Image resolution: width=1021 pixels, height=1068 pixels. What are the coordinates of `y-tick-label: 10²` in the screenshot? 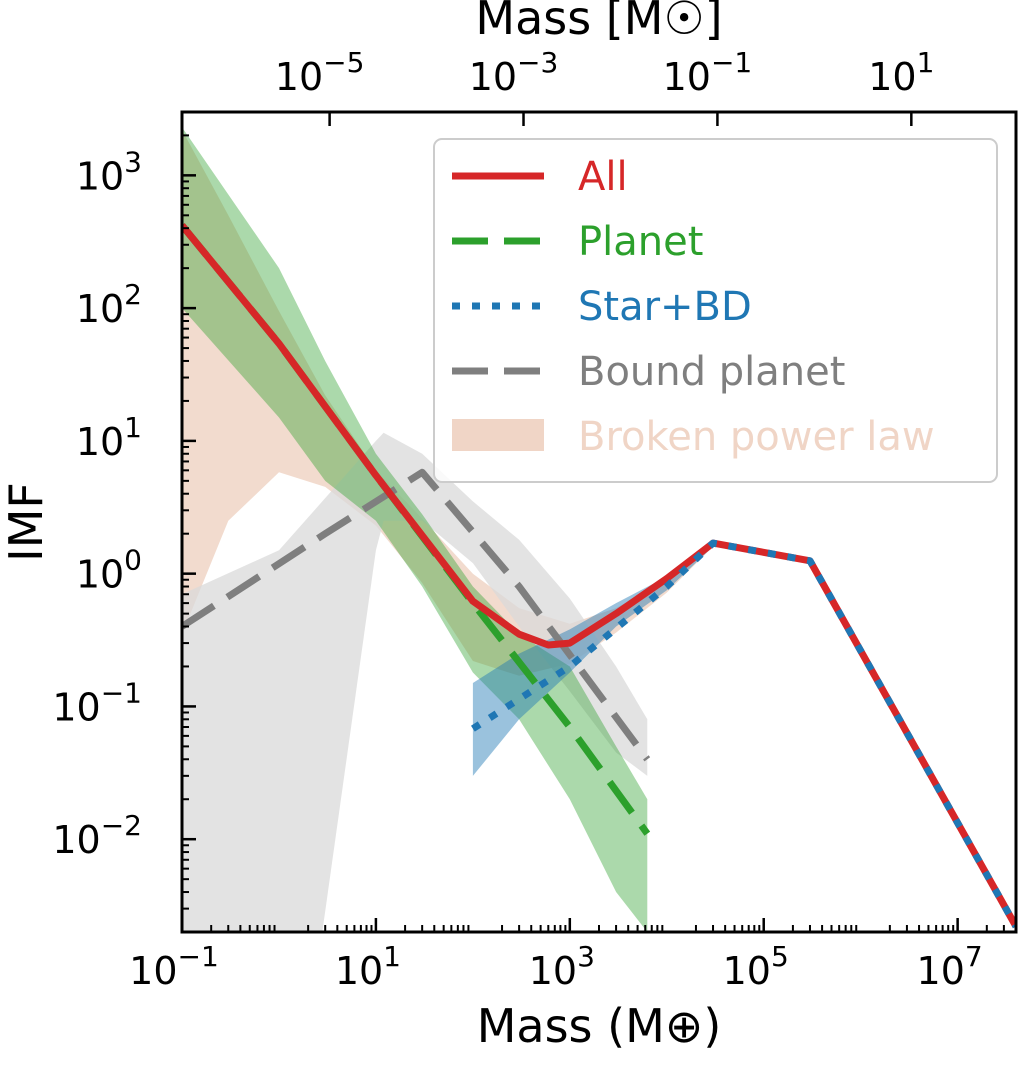 It's located at (109, 304).